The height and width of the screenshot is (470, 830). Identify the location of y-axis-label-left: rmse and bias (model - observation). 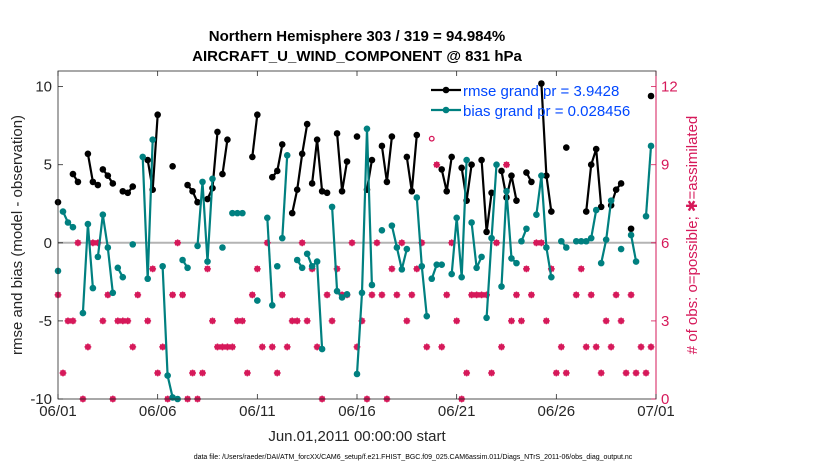
(17, 235).